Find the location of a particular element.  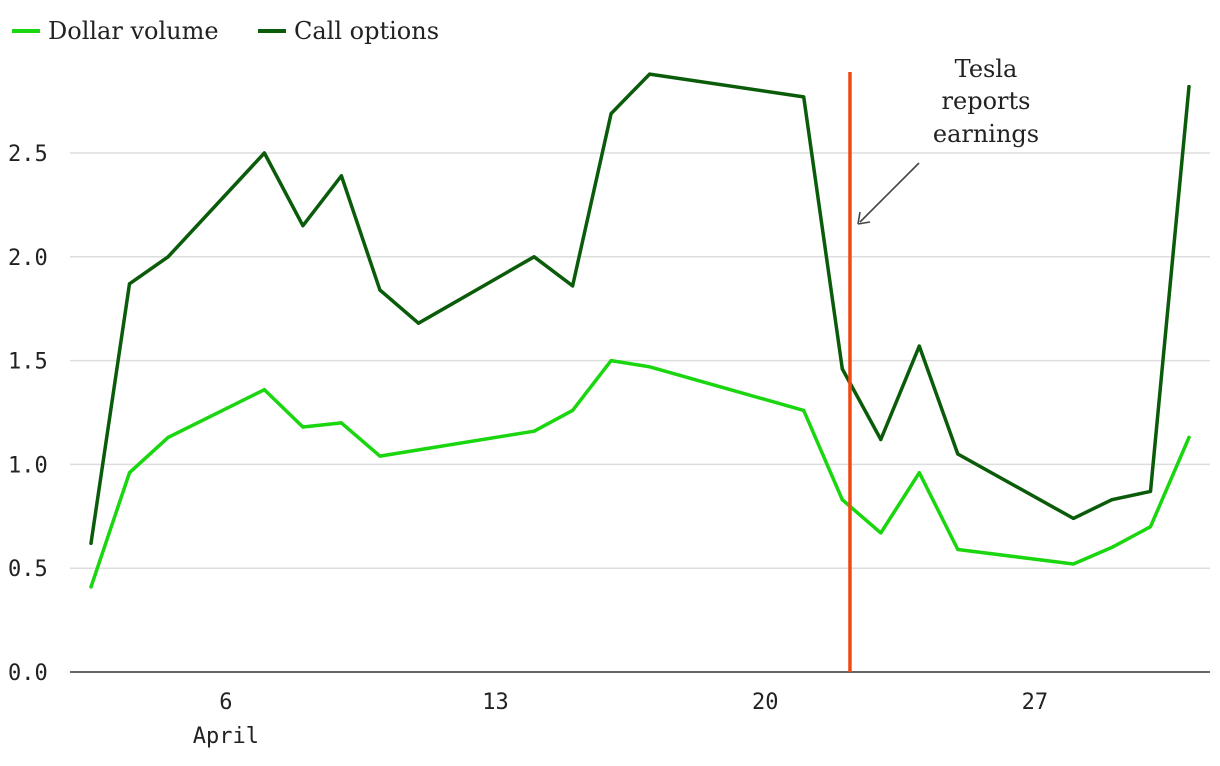

y-tick-label-1: 0.5 is located at coordinates (28, 569).